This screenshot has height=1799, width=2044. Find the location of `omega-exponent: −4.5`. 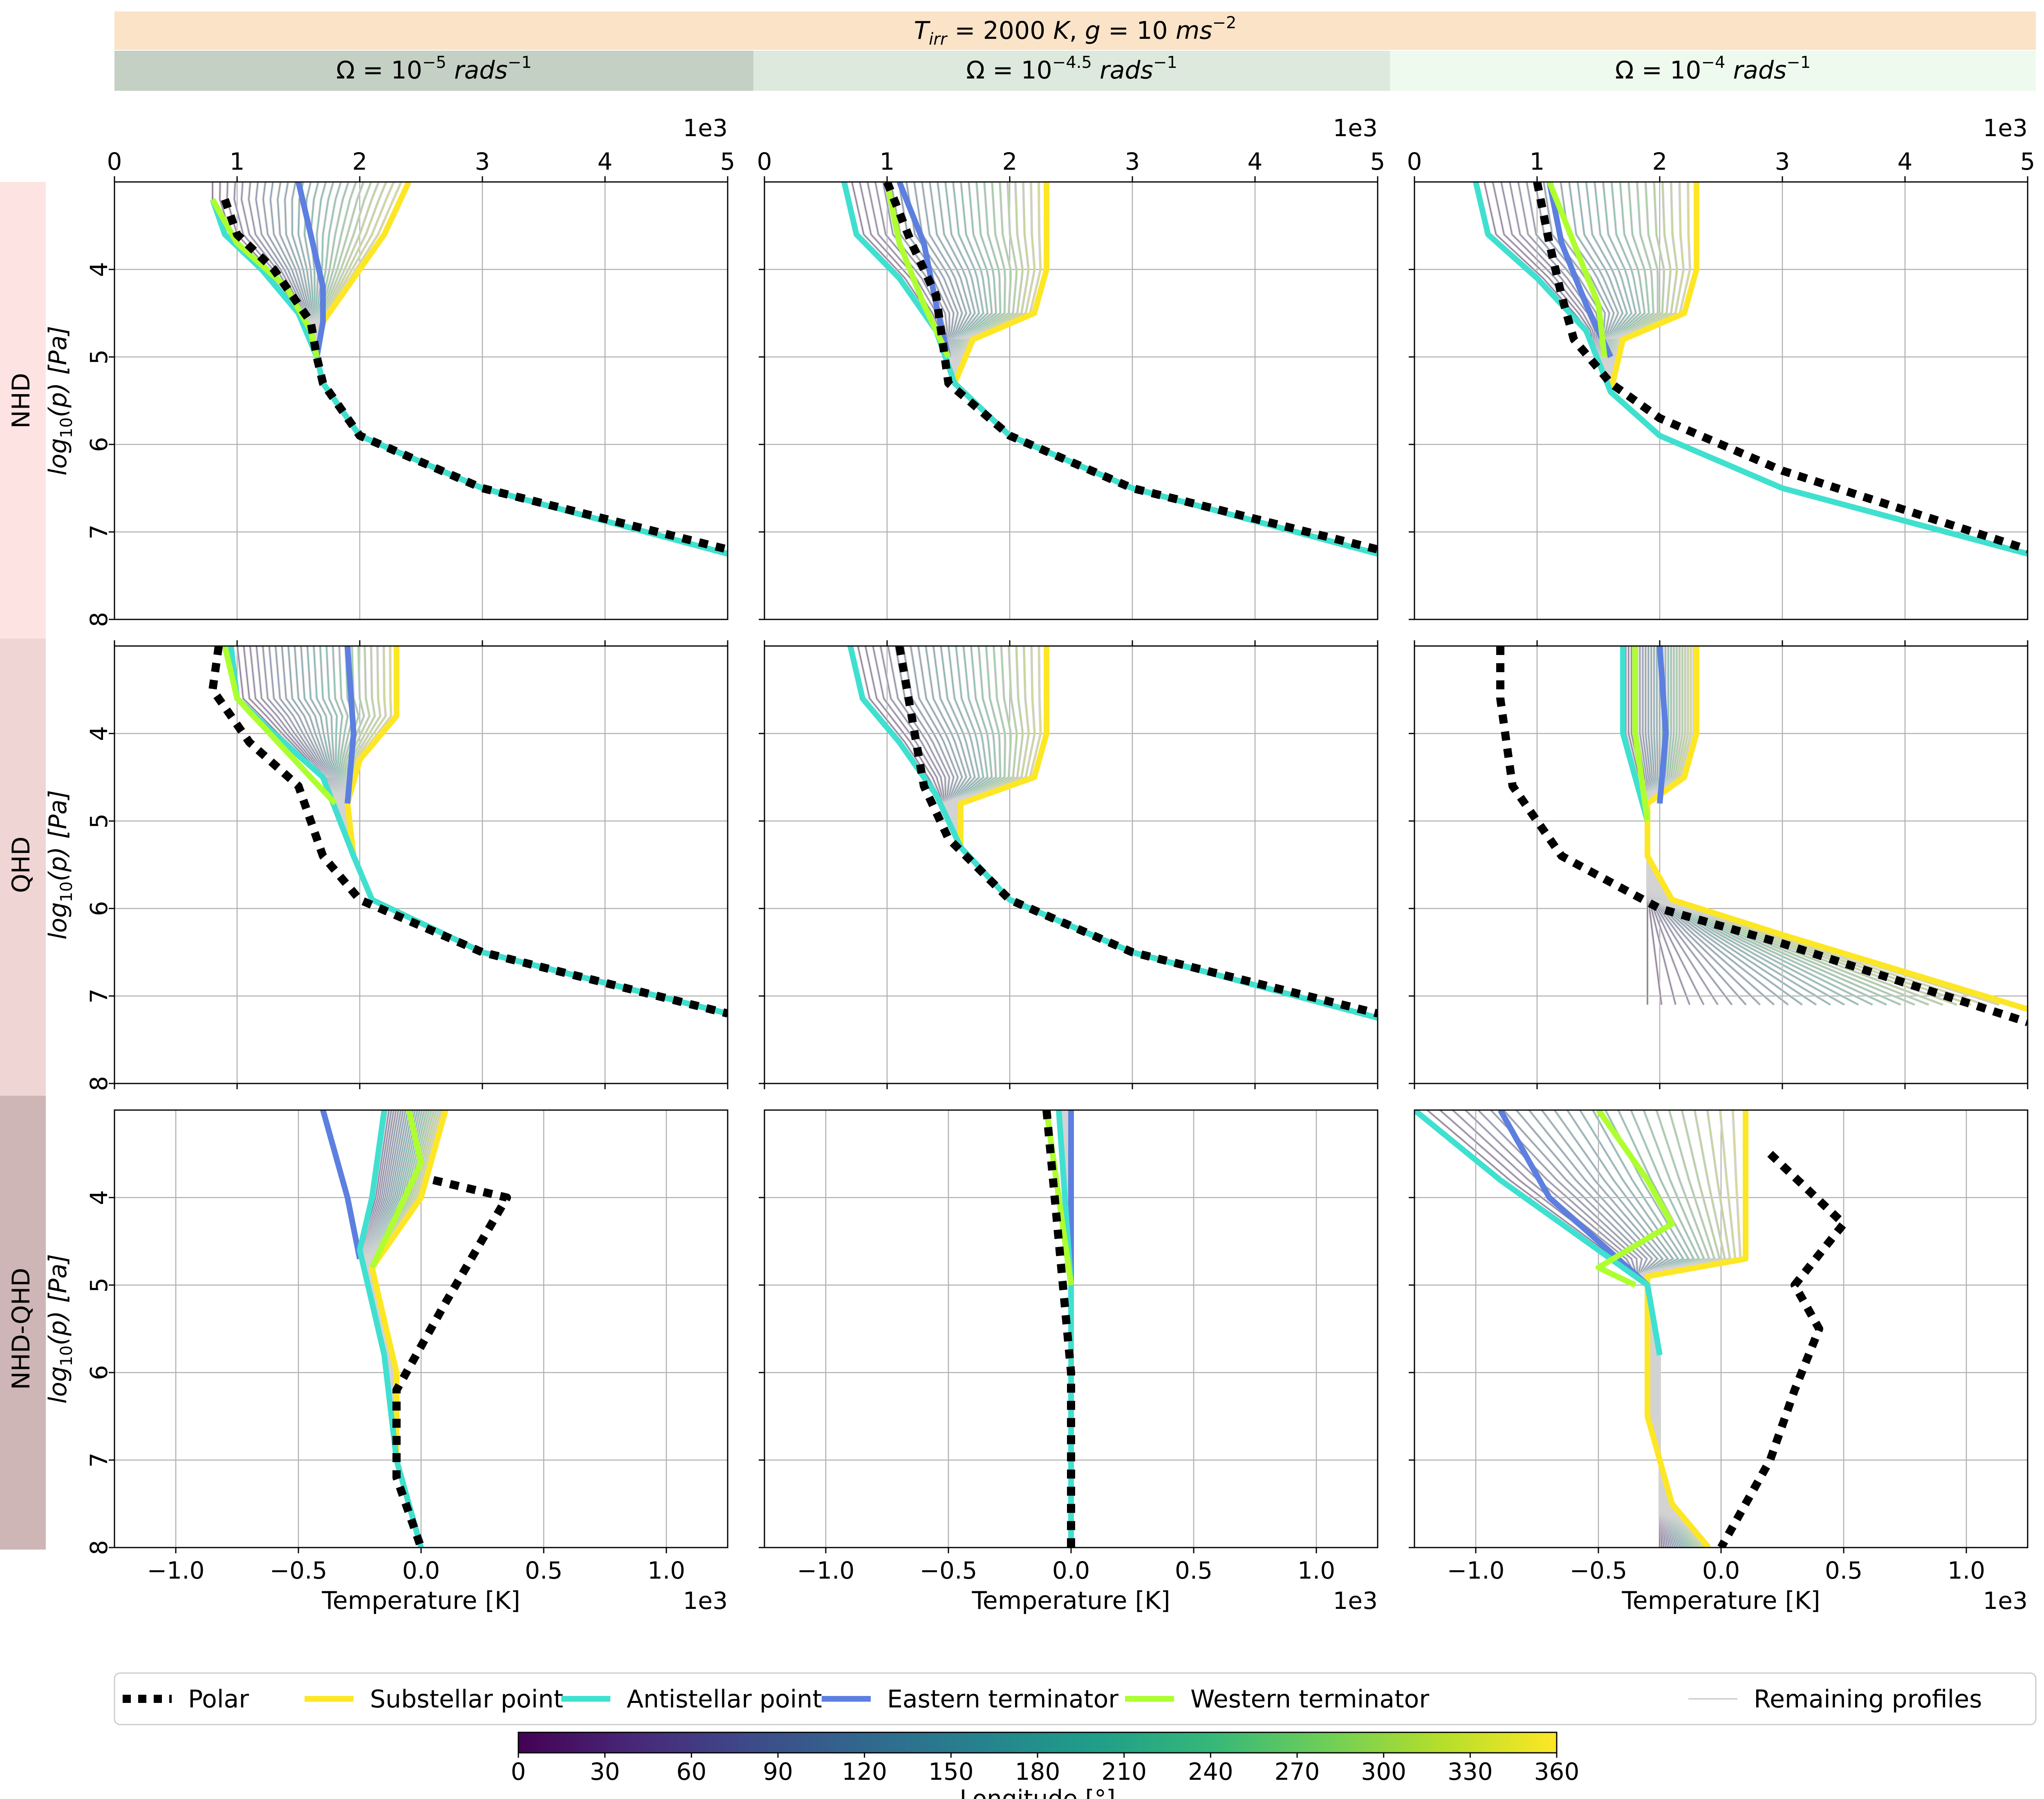

omega-exponent: −4.5 is located at coordinates (1072, 63).